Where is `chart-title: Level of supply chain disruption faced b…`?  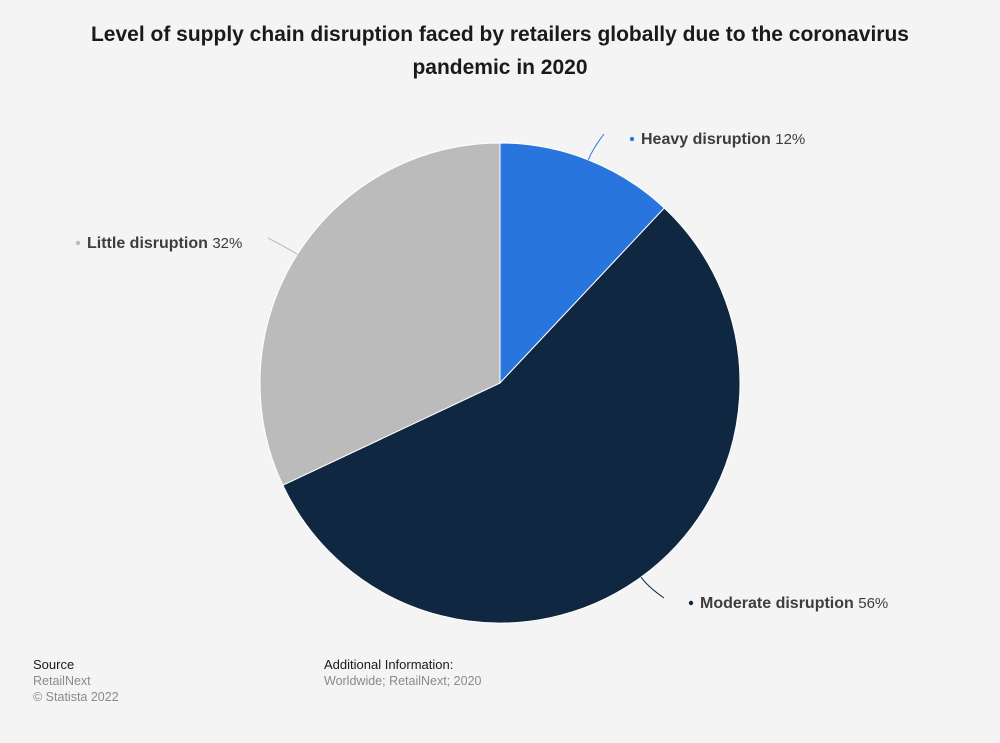
chart-title: Level of supply chain disruption faced b… is located at coordinates (499, 51).